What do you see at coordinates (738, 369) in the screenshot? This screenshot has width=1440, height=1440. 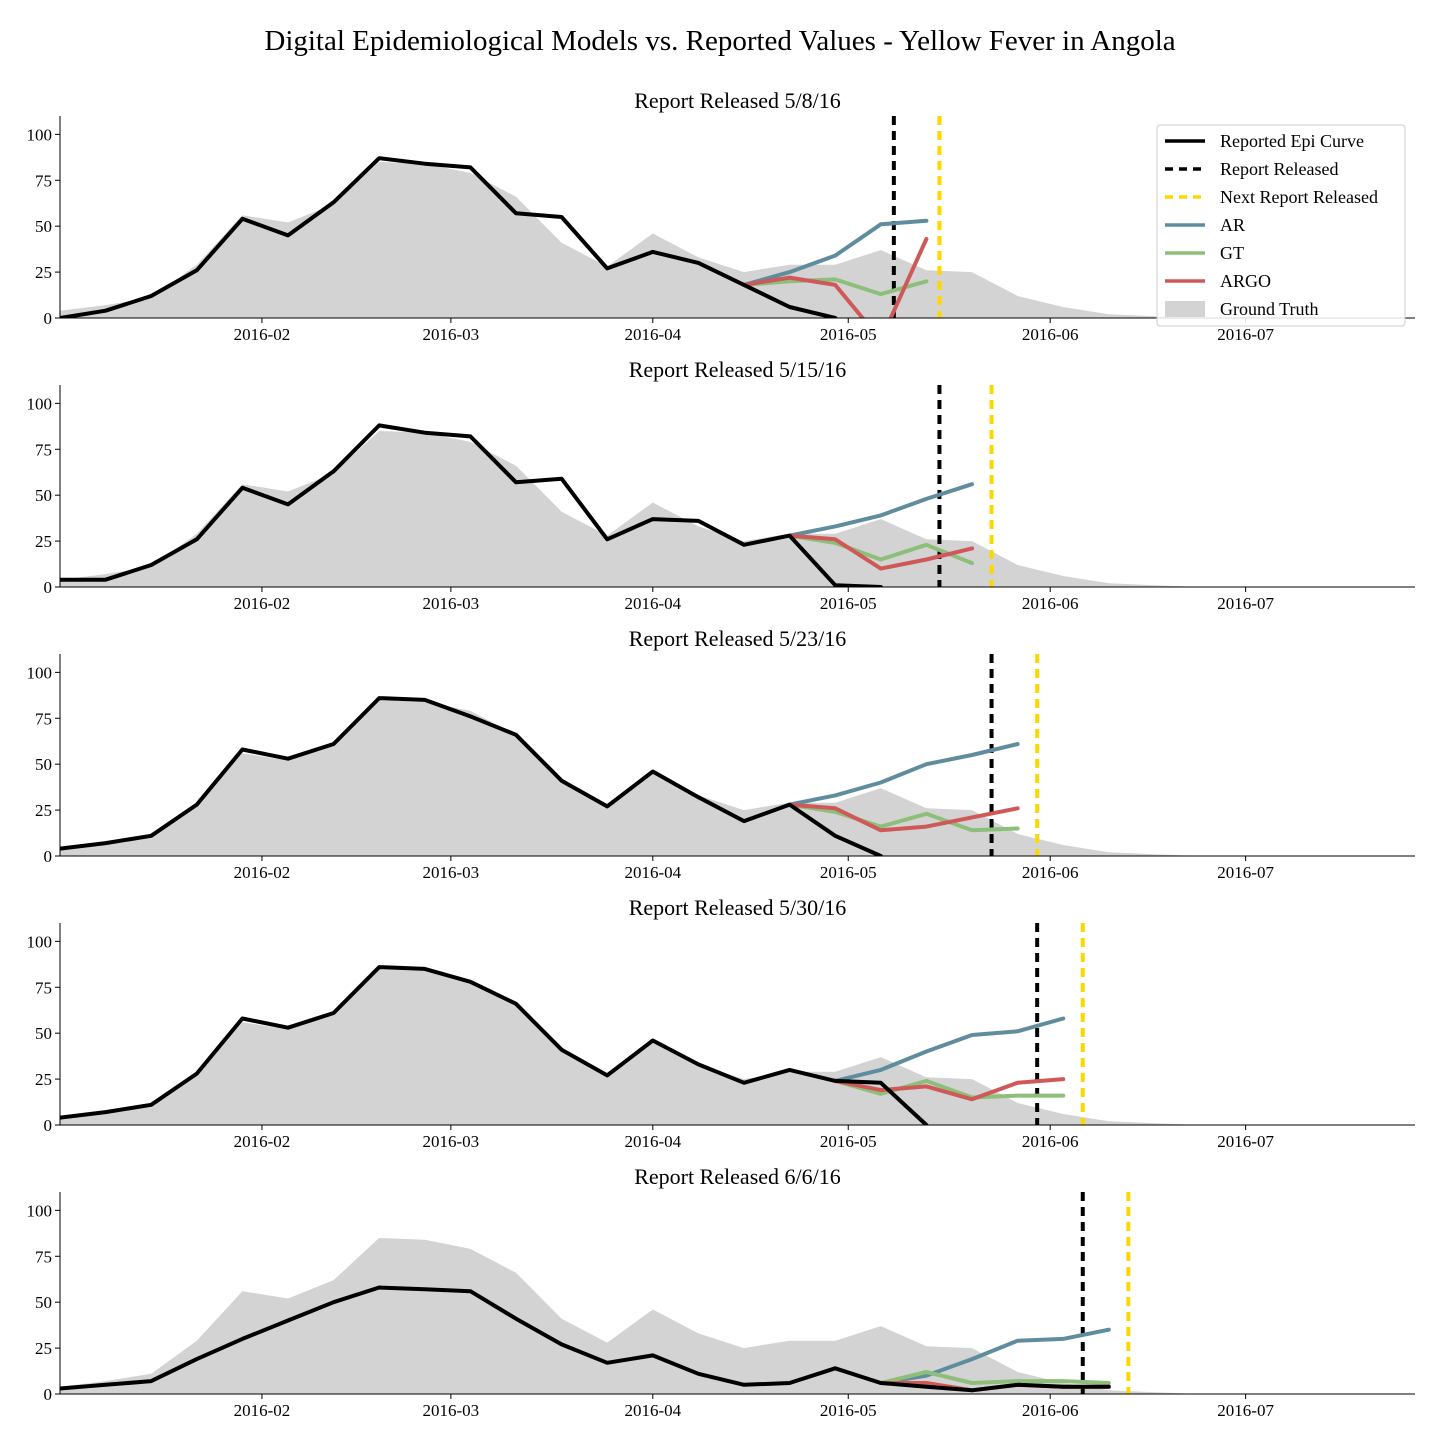 I see `panel-title: Report Released 5/15/16` at bounding box center [738, 369].